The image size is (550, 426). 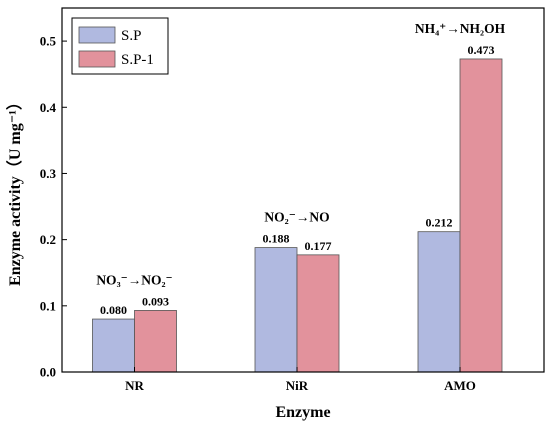 I want to click on bar-nir-s-p, so click(x=276, y=310).